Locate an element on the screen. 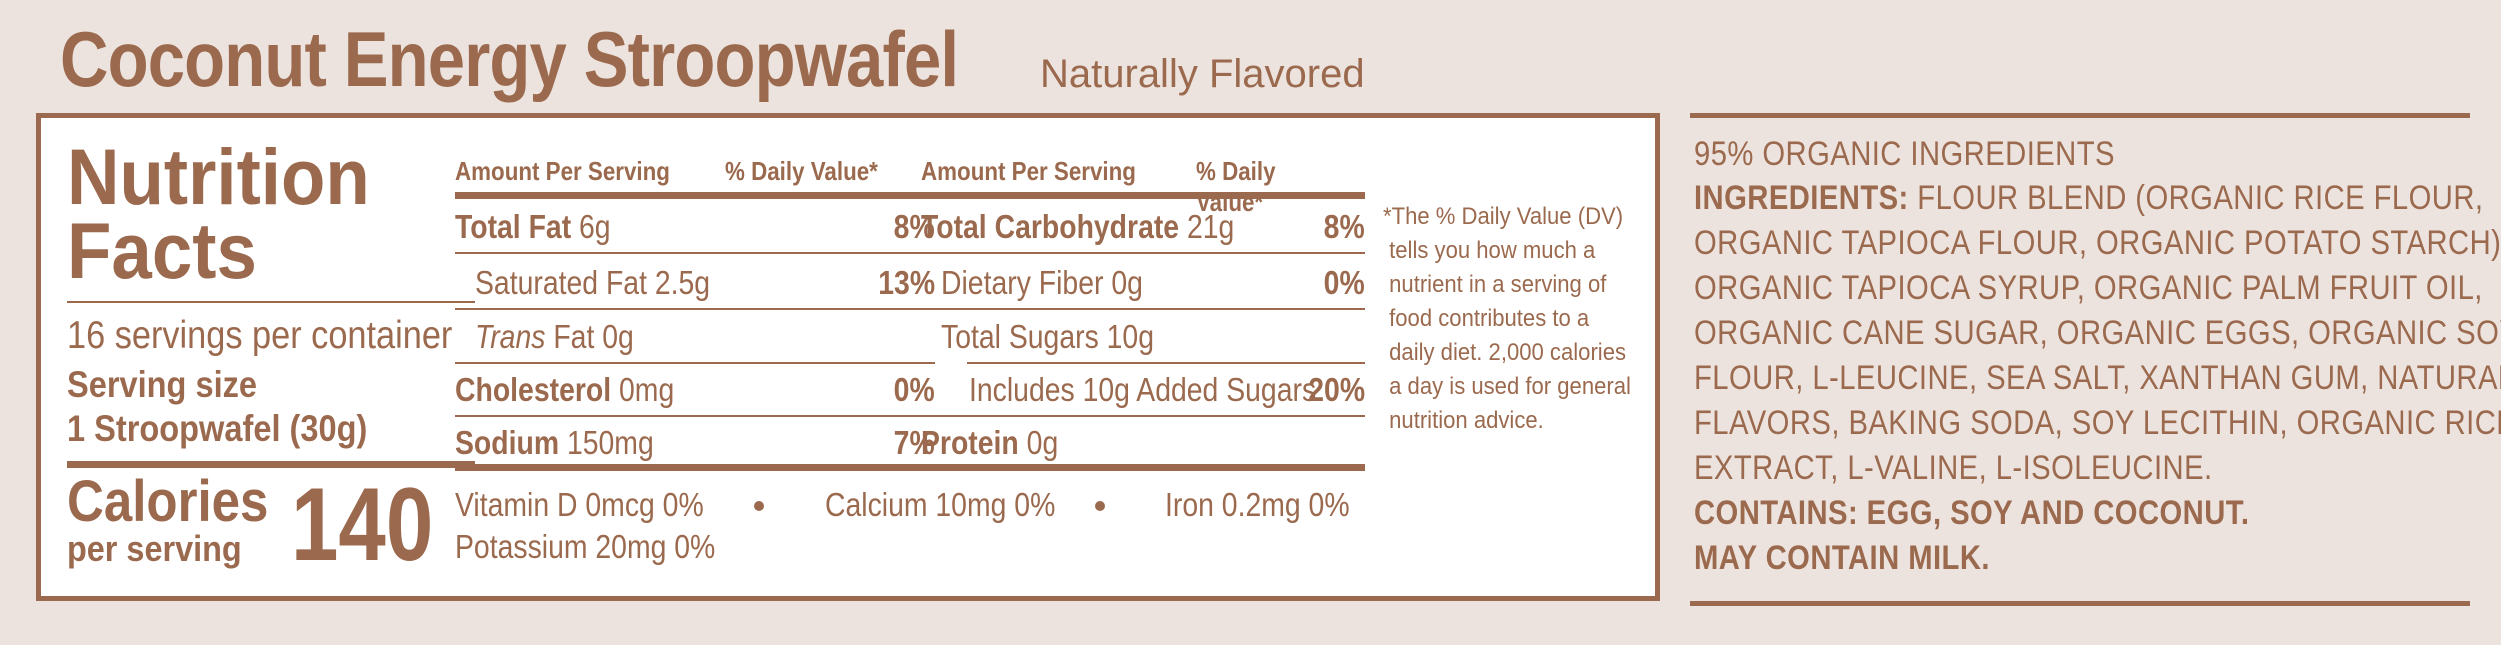 This screenshot has width=2501, height=645. servings-per-container: 16 servings per container is located at coordinates (260, 335).